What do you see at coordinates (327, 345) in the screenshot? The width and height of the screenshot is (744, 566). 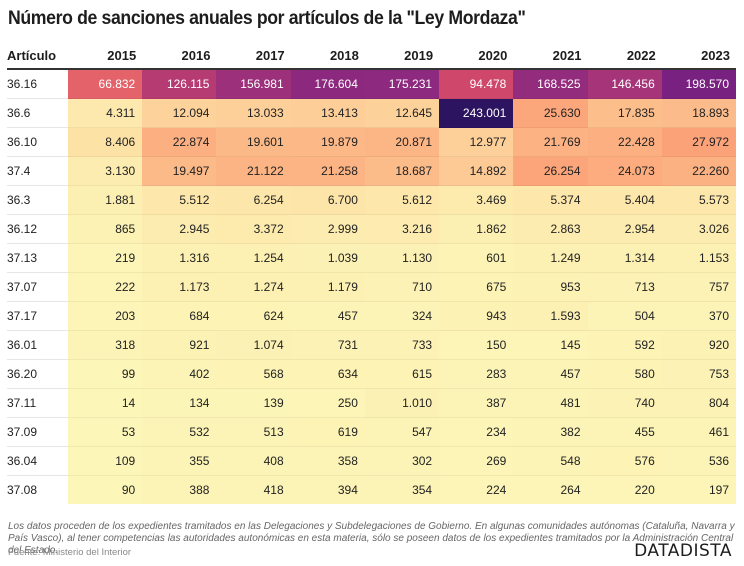 I see `heatmap-cell: 731` at bounding box center [327, 345].